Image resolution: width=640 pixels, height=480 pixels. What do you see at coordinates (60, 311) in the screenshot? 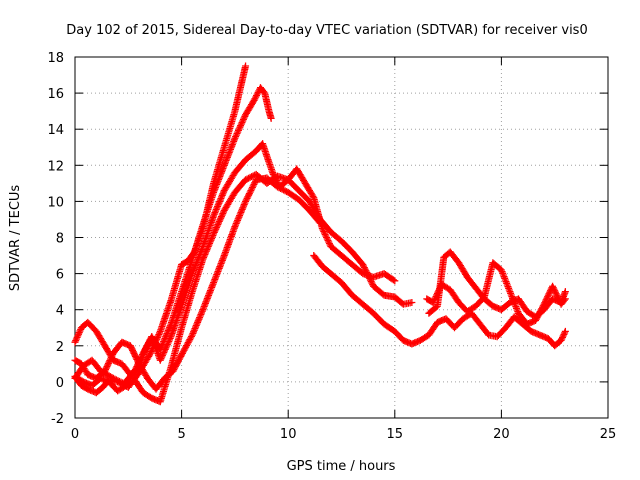
I see `y-tick-label: 4` at bounding box center [60, 311].